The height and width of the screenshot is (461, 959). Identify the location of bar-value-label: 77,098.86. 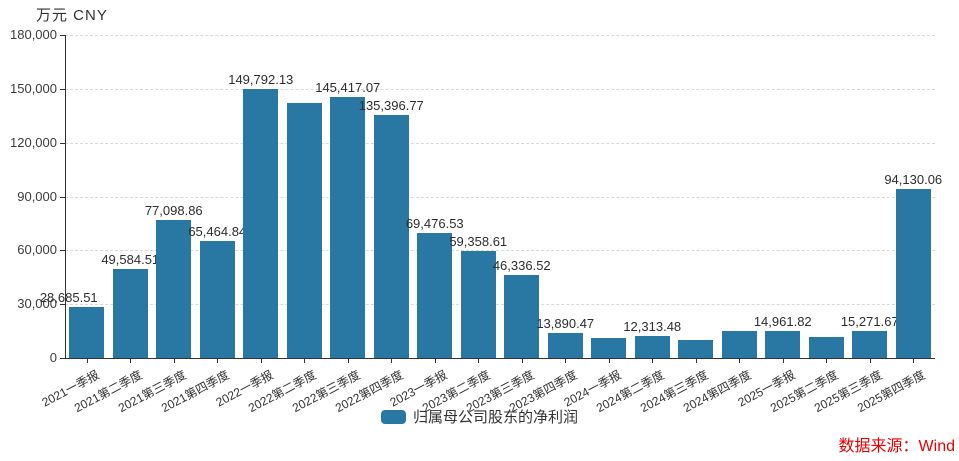
(173, 210).